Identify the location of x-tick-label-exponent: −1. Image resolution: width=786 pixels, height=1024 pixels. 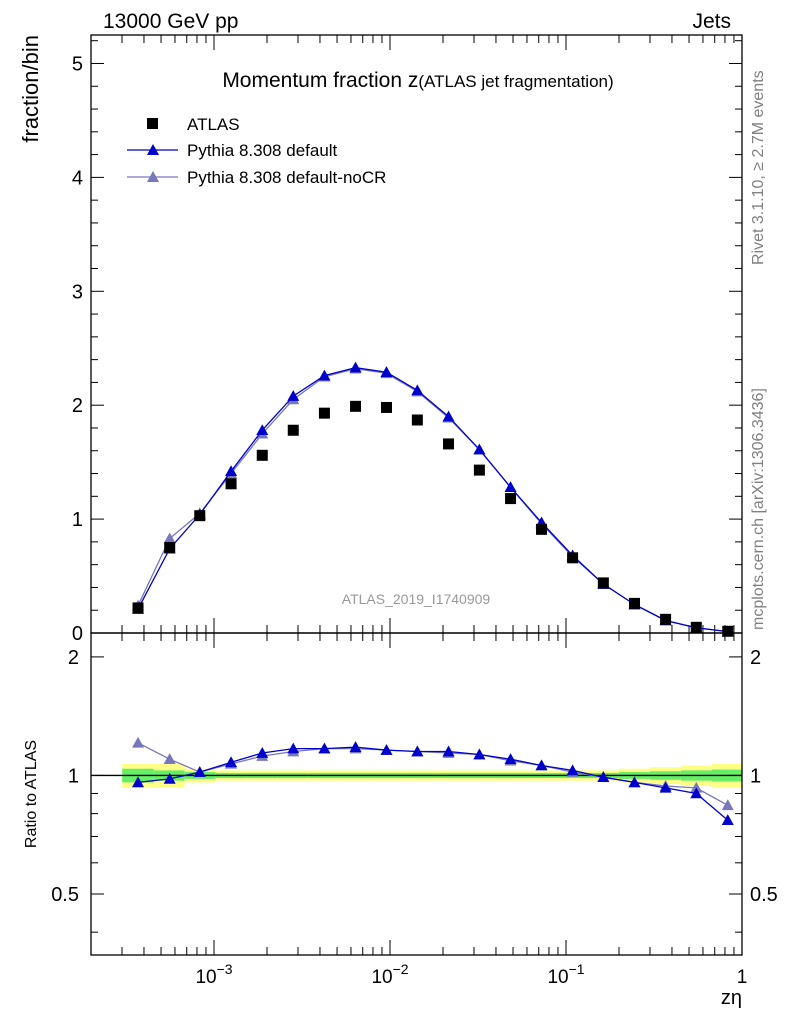
(577, 969).